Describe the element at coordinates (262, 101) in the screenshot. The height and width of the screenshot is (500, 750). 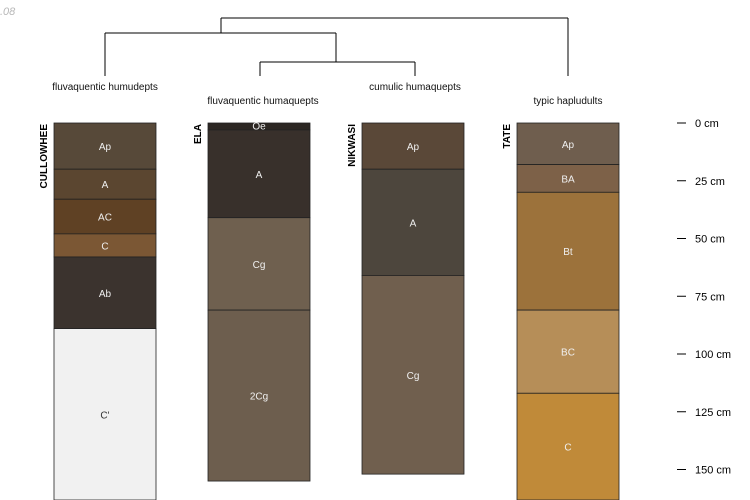
I see `taxon-label: fluvaquentic humaquepts` at that location.